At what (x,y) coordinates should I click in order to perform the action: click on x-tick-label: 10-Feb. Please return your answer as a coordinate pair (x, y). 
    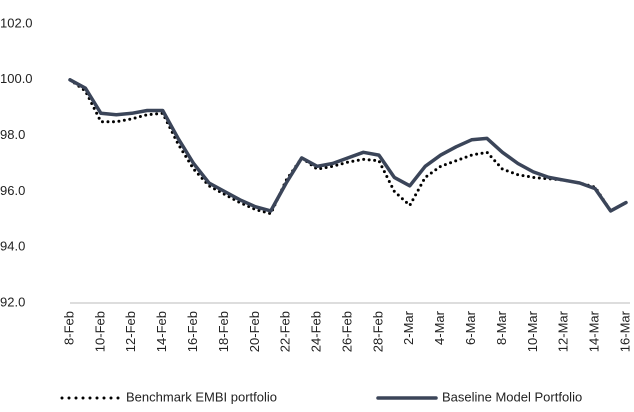
    Looking at the image, I should click on (99, 331).